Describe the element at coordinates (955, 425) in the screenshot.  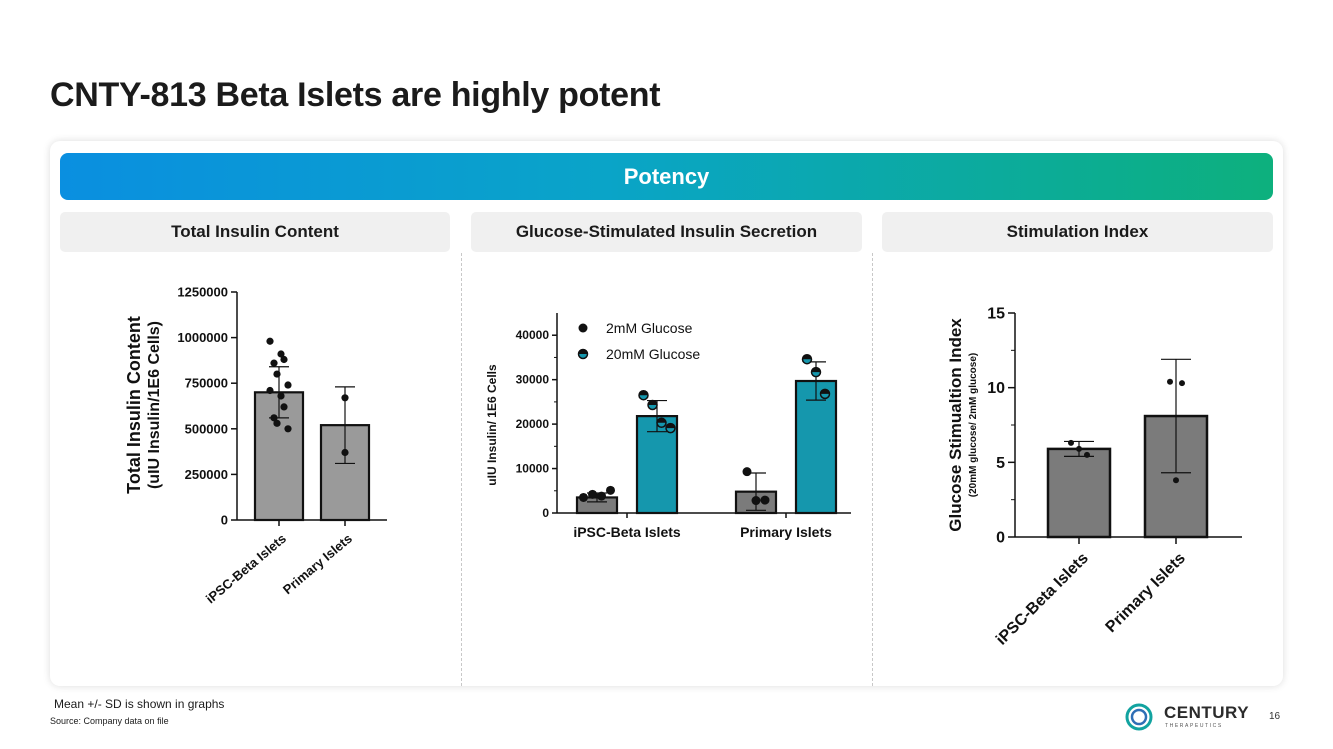
I see `y-axis-label: Glucose Stimualtion Index` at that location.